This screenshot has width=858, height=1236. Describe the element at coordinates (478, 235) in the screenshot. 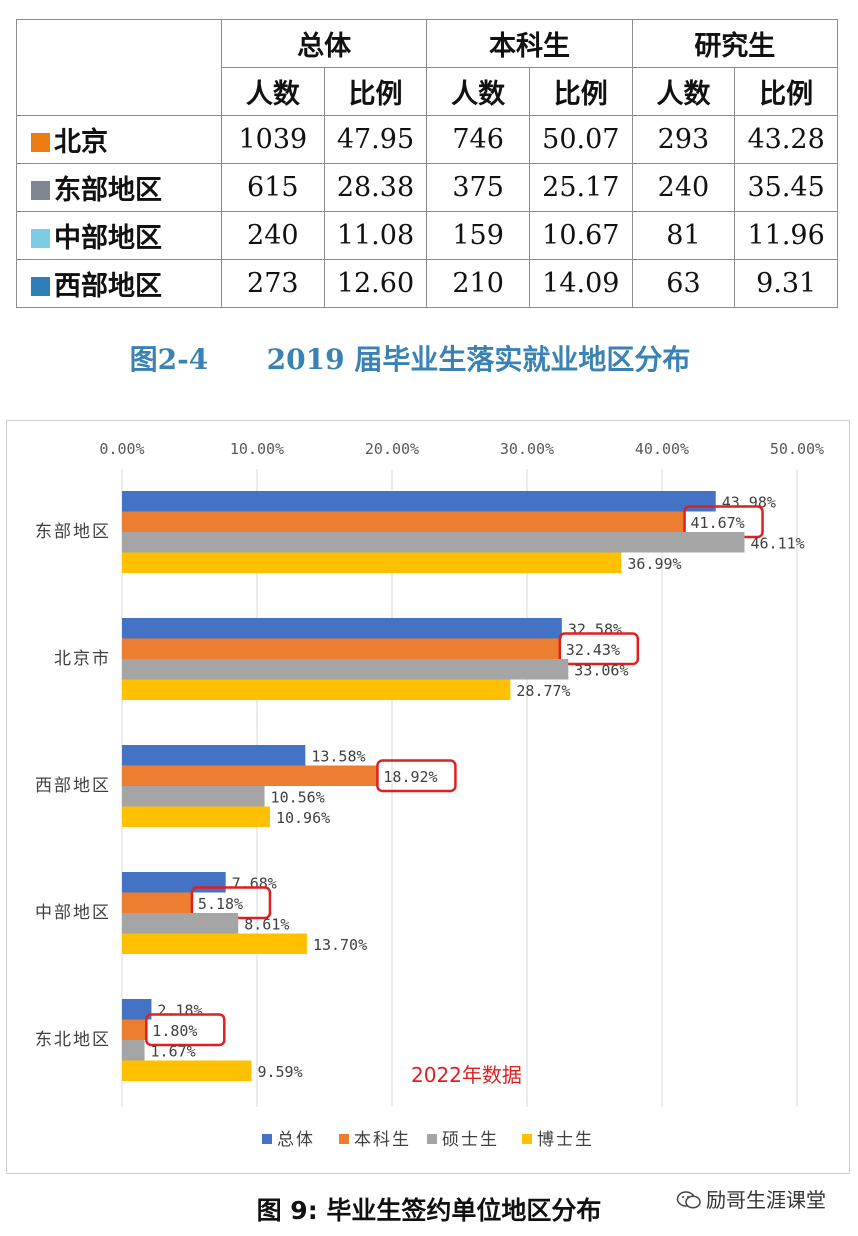

I see `value-cell: 159` at that location.